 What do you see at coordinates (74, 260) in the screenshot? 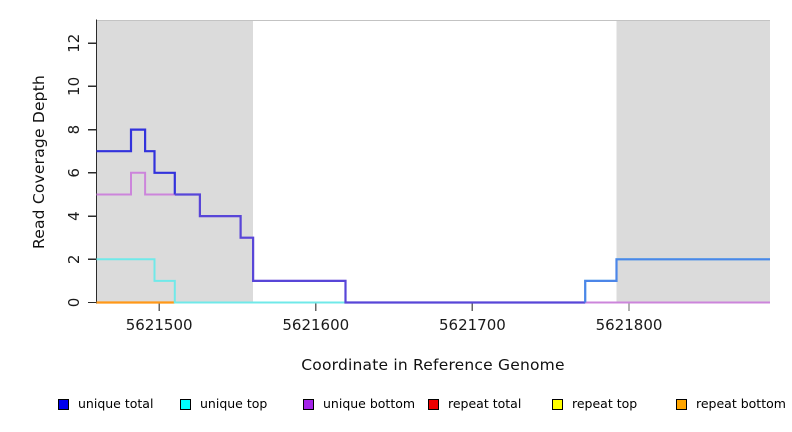
I see `y-axis-tick-label: 2` at bounding box center [74, 260].